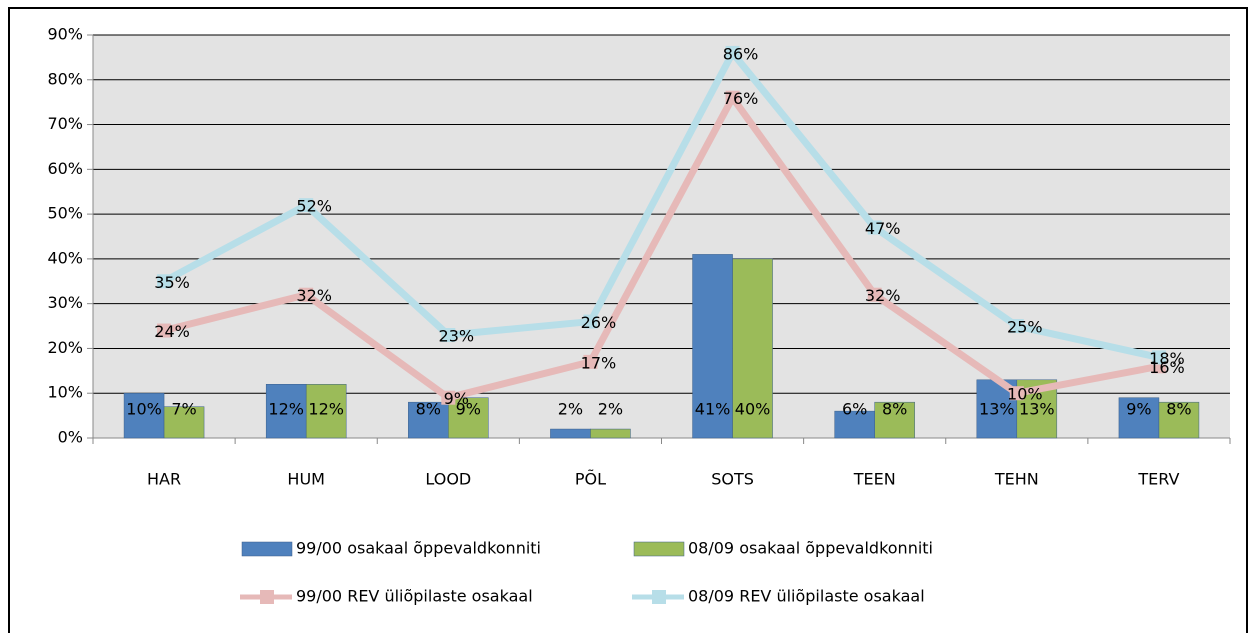  What do you see at coordinates (65, 392) in the screenshot?
I see `y-tick-label: 10%` at bounding box center [65, 392].